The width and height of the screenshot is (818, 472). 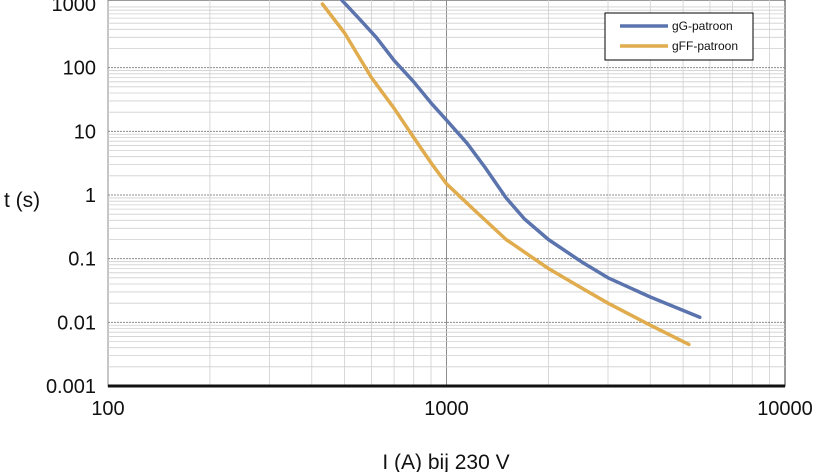 I want to click on y-tick-label: 0.01, so click(x=76, y=323).